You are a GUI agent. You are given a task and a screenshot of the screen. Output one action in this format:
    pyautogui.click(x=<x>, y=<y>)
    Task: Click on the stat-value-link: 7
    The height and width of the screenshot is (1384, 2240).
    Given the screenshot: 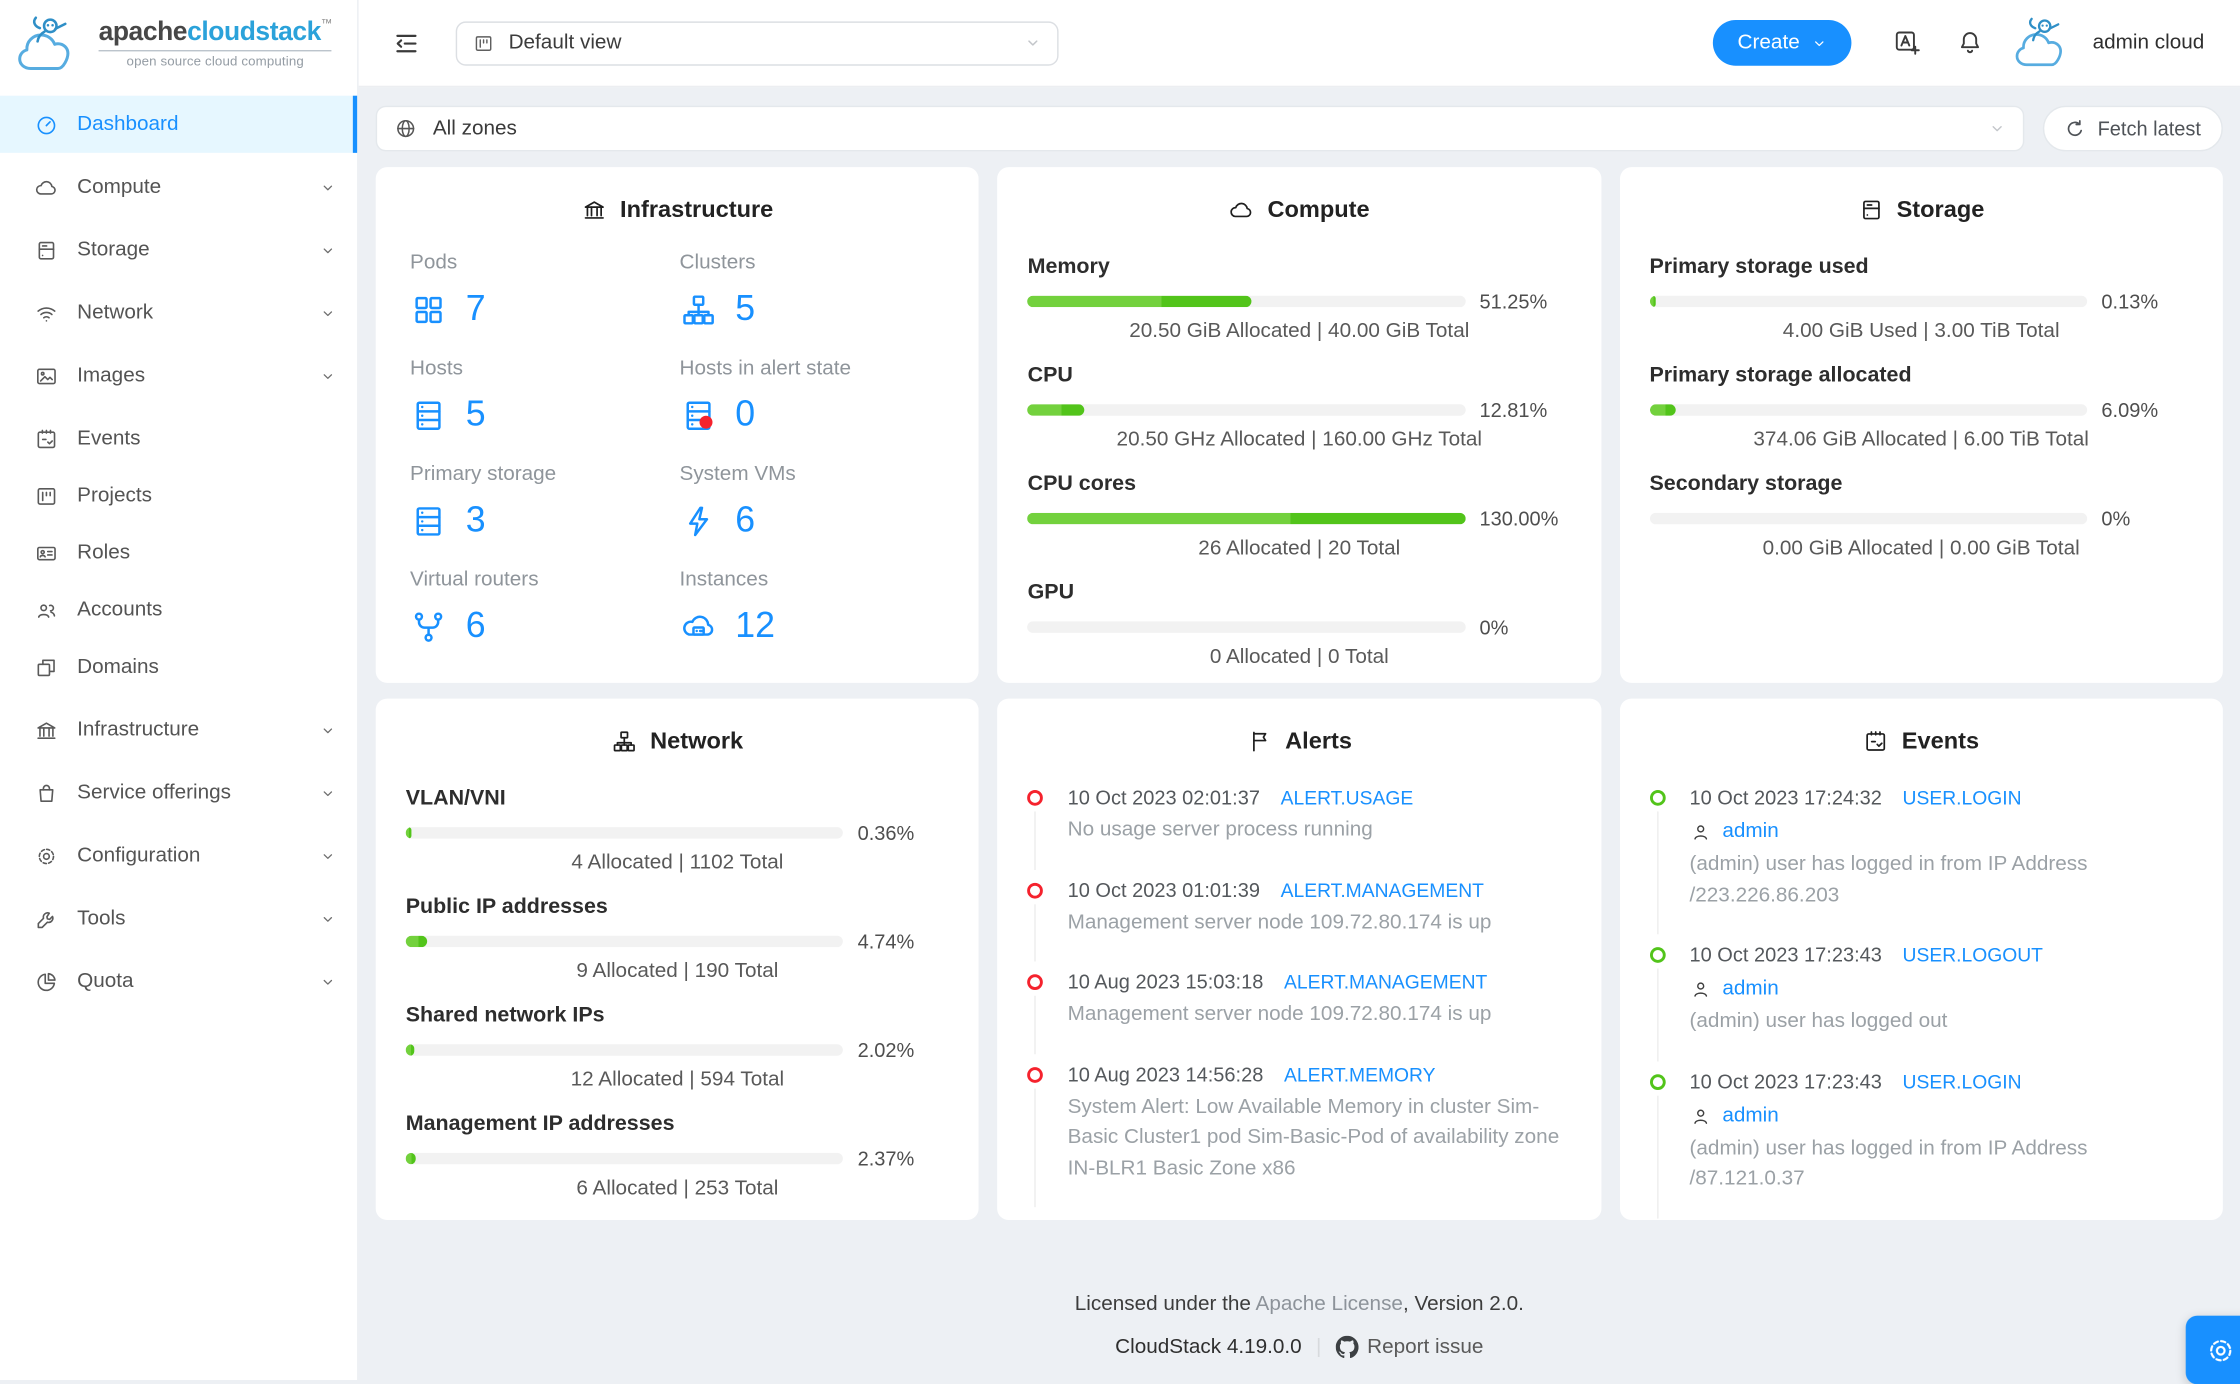 What is the action you would take?
    pyautogui.click(x=448, y=309)
    